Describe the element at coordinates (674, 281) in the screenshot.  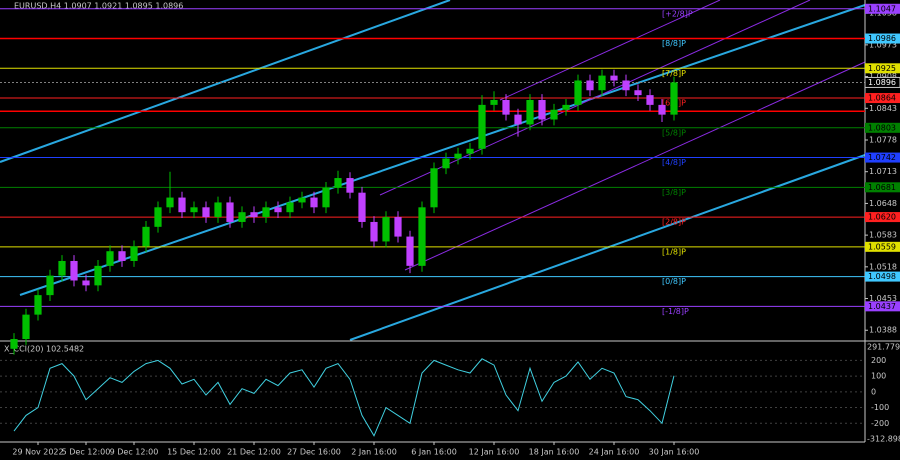
I see `level-tag: [0/8]P` at that location.